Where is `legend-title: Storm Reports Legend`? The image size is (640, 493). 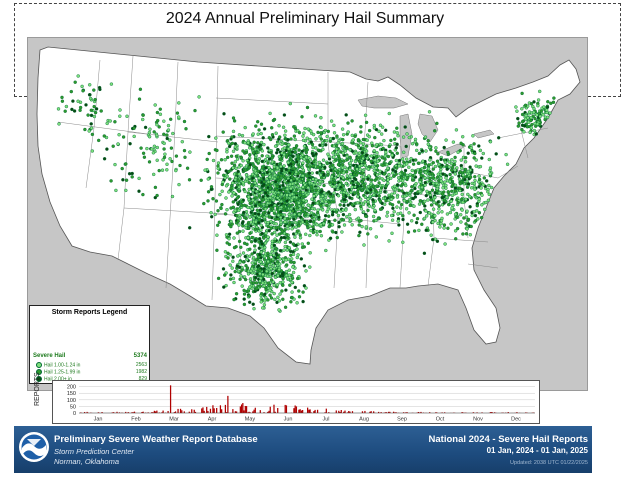
legend-title: Storm Reports Legend is located at coordinates (89, 312).